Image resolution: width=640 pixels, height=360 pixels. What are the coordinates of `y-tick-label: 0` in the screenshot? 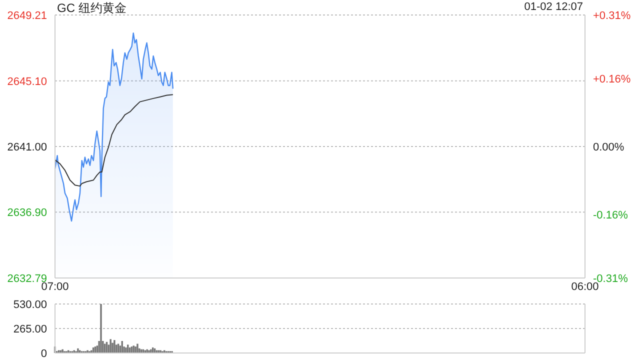 It's located at (43, 354).